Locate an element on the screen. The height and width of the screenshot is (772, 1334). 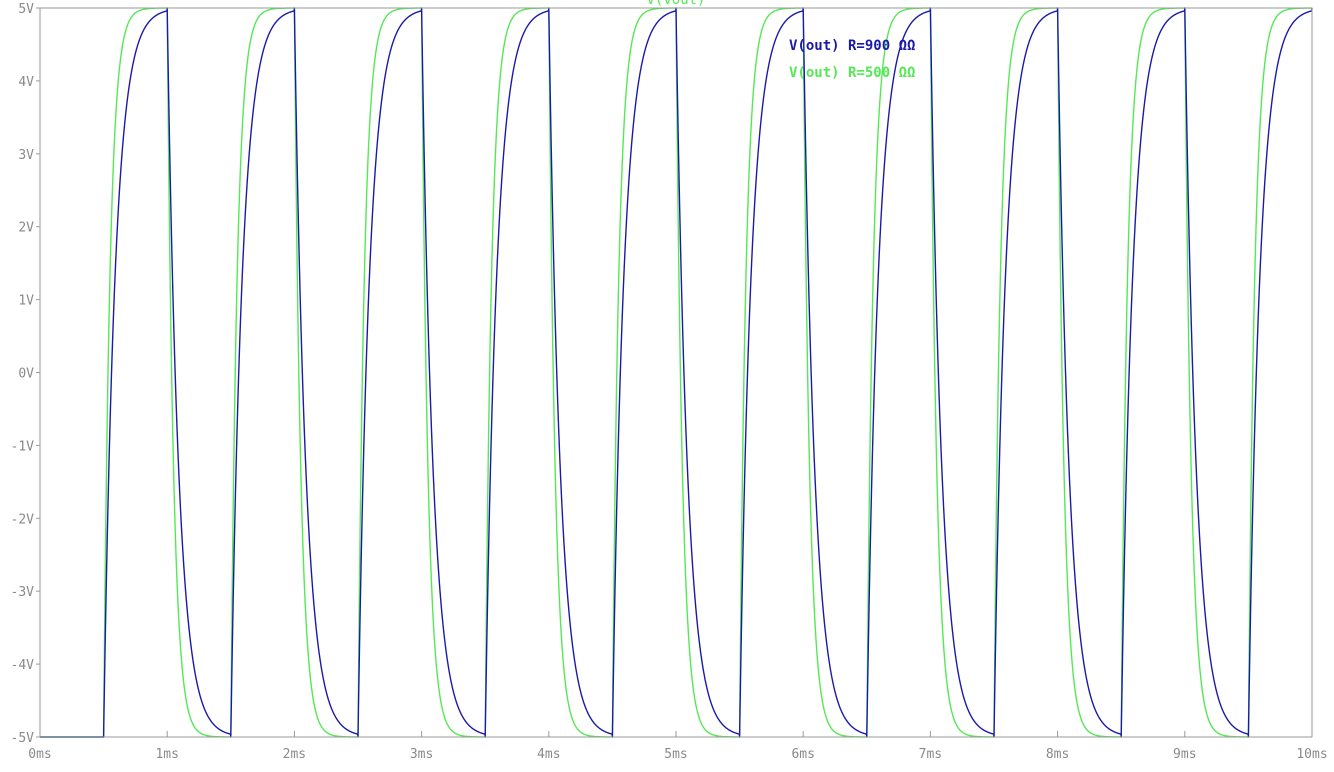
x-tick-label: 8ms is located at coordinates (1057, 754).